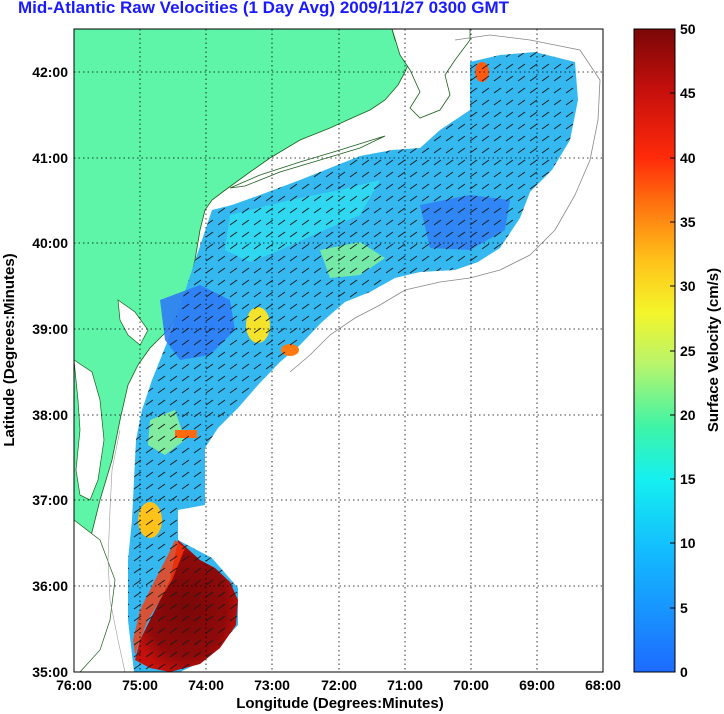 The image size is (724, 714). I want to click on y-tick: 40:00, so click(50, 243).